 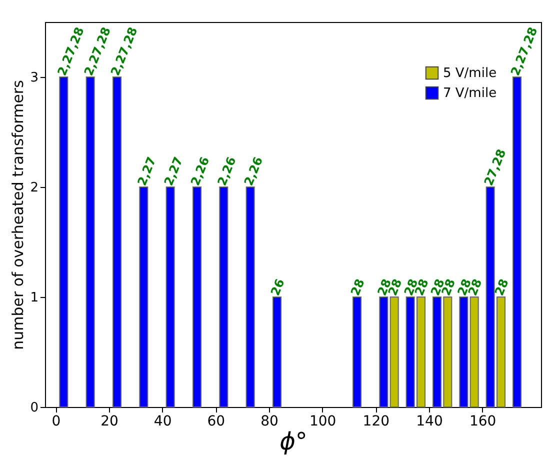 I want to click on annotation: 26, so click(x=278, y=287).